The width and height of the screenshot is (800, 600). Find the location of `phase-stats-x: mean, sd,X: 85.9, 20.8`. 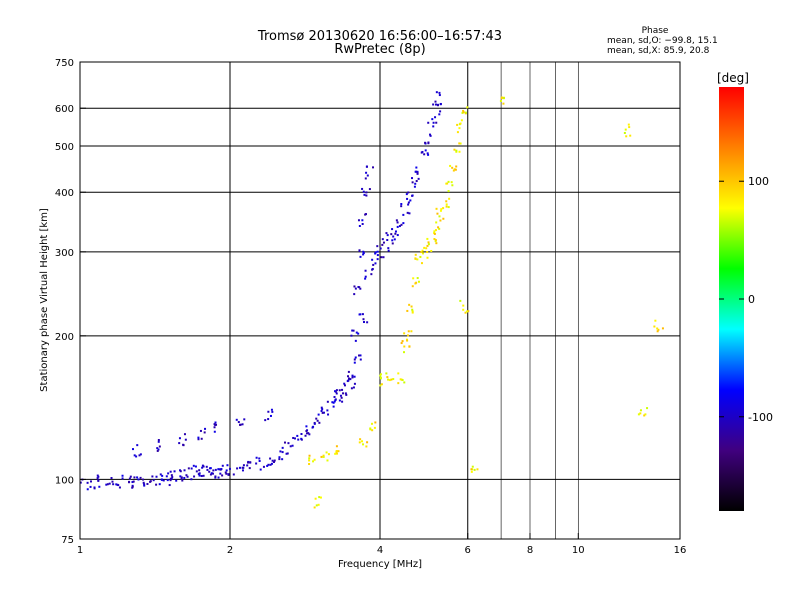

phase-stats-x: mean, sd,X: 85.9, 20.8 is located at coordinates (658, 51).